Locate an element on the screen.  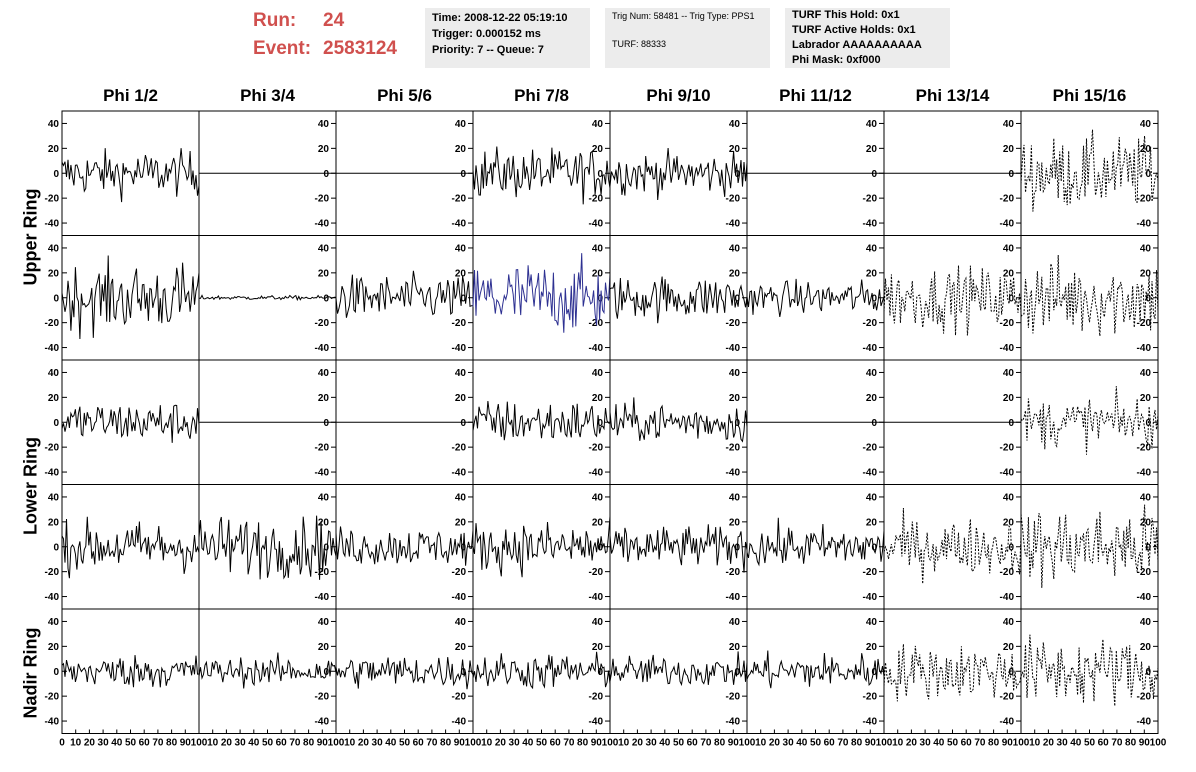
panel-frame is located at coordinates (678, 671).